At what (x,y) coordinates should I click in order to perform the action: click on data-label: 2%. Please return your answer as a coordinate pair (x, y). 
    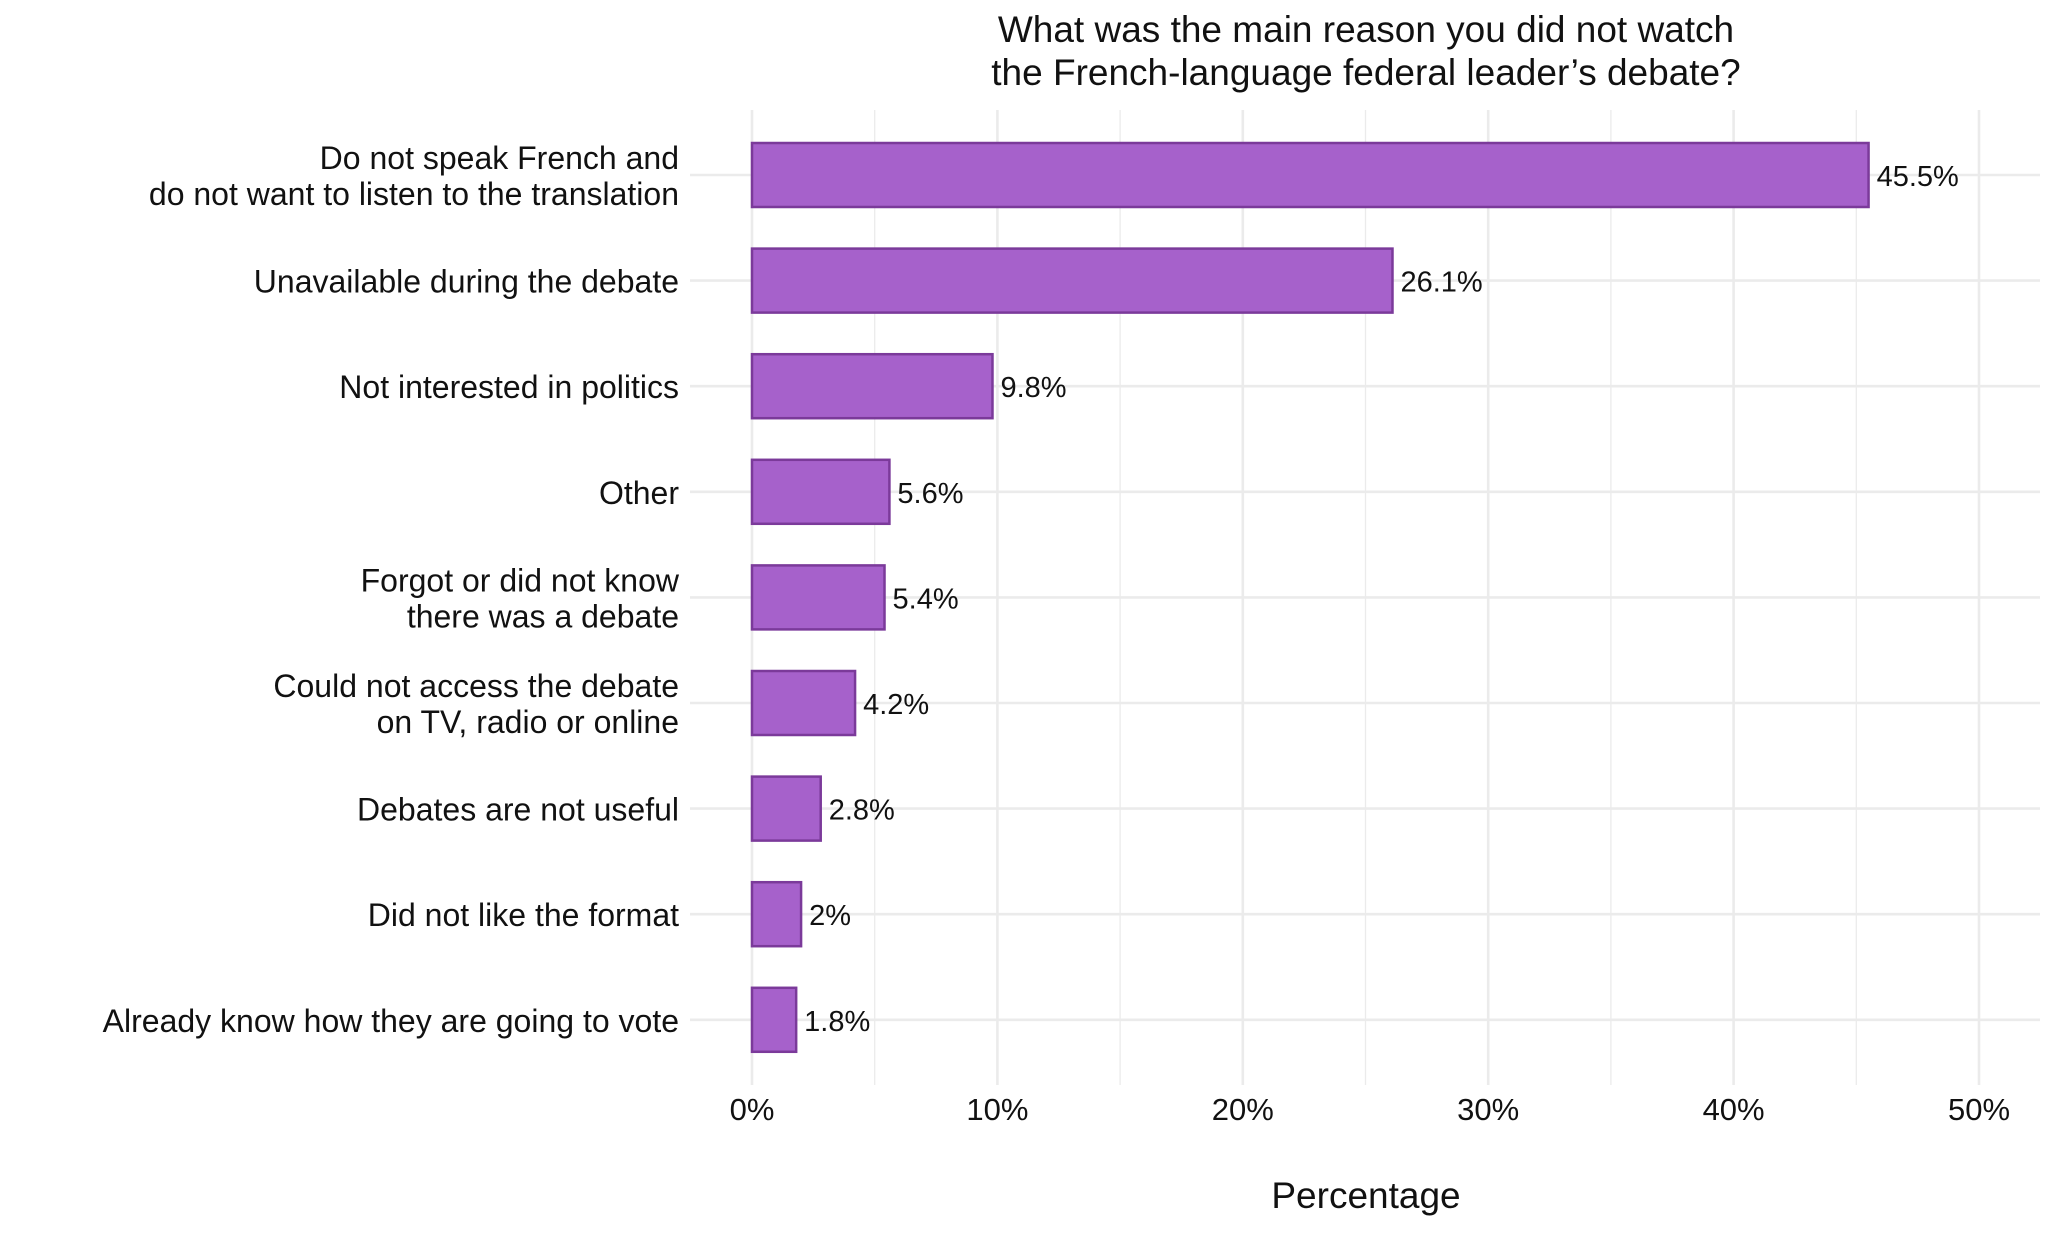
    Looking at the image, I should click on (830, 916).